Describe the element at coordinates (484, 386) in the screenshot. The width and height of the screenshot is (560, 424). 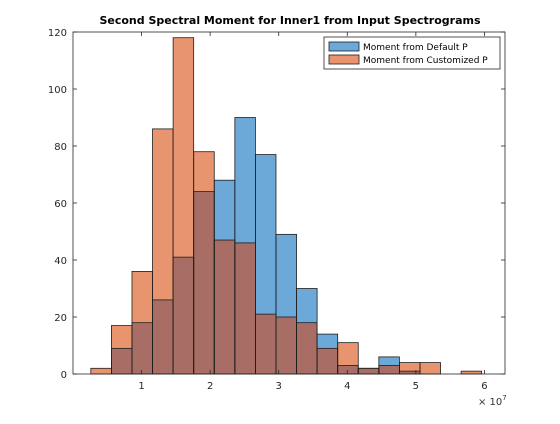
I see `x-tick-label: 6` at that location.